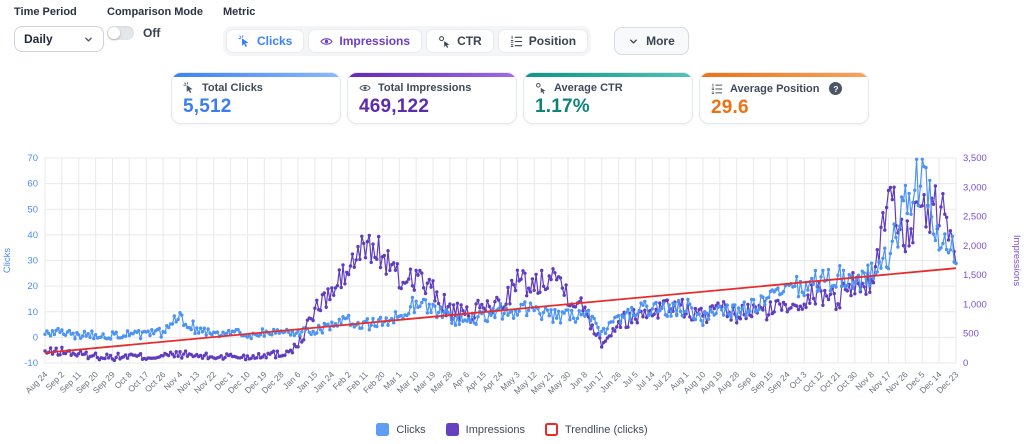 This screenshot has height=444, width=1024. What do you see at coordinates (155, 23) in the screenshot?
I see `comparison-mode-control: Comparison Mode Off` at bounding box center [155, 23].